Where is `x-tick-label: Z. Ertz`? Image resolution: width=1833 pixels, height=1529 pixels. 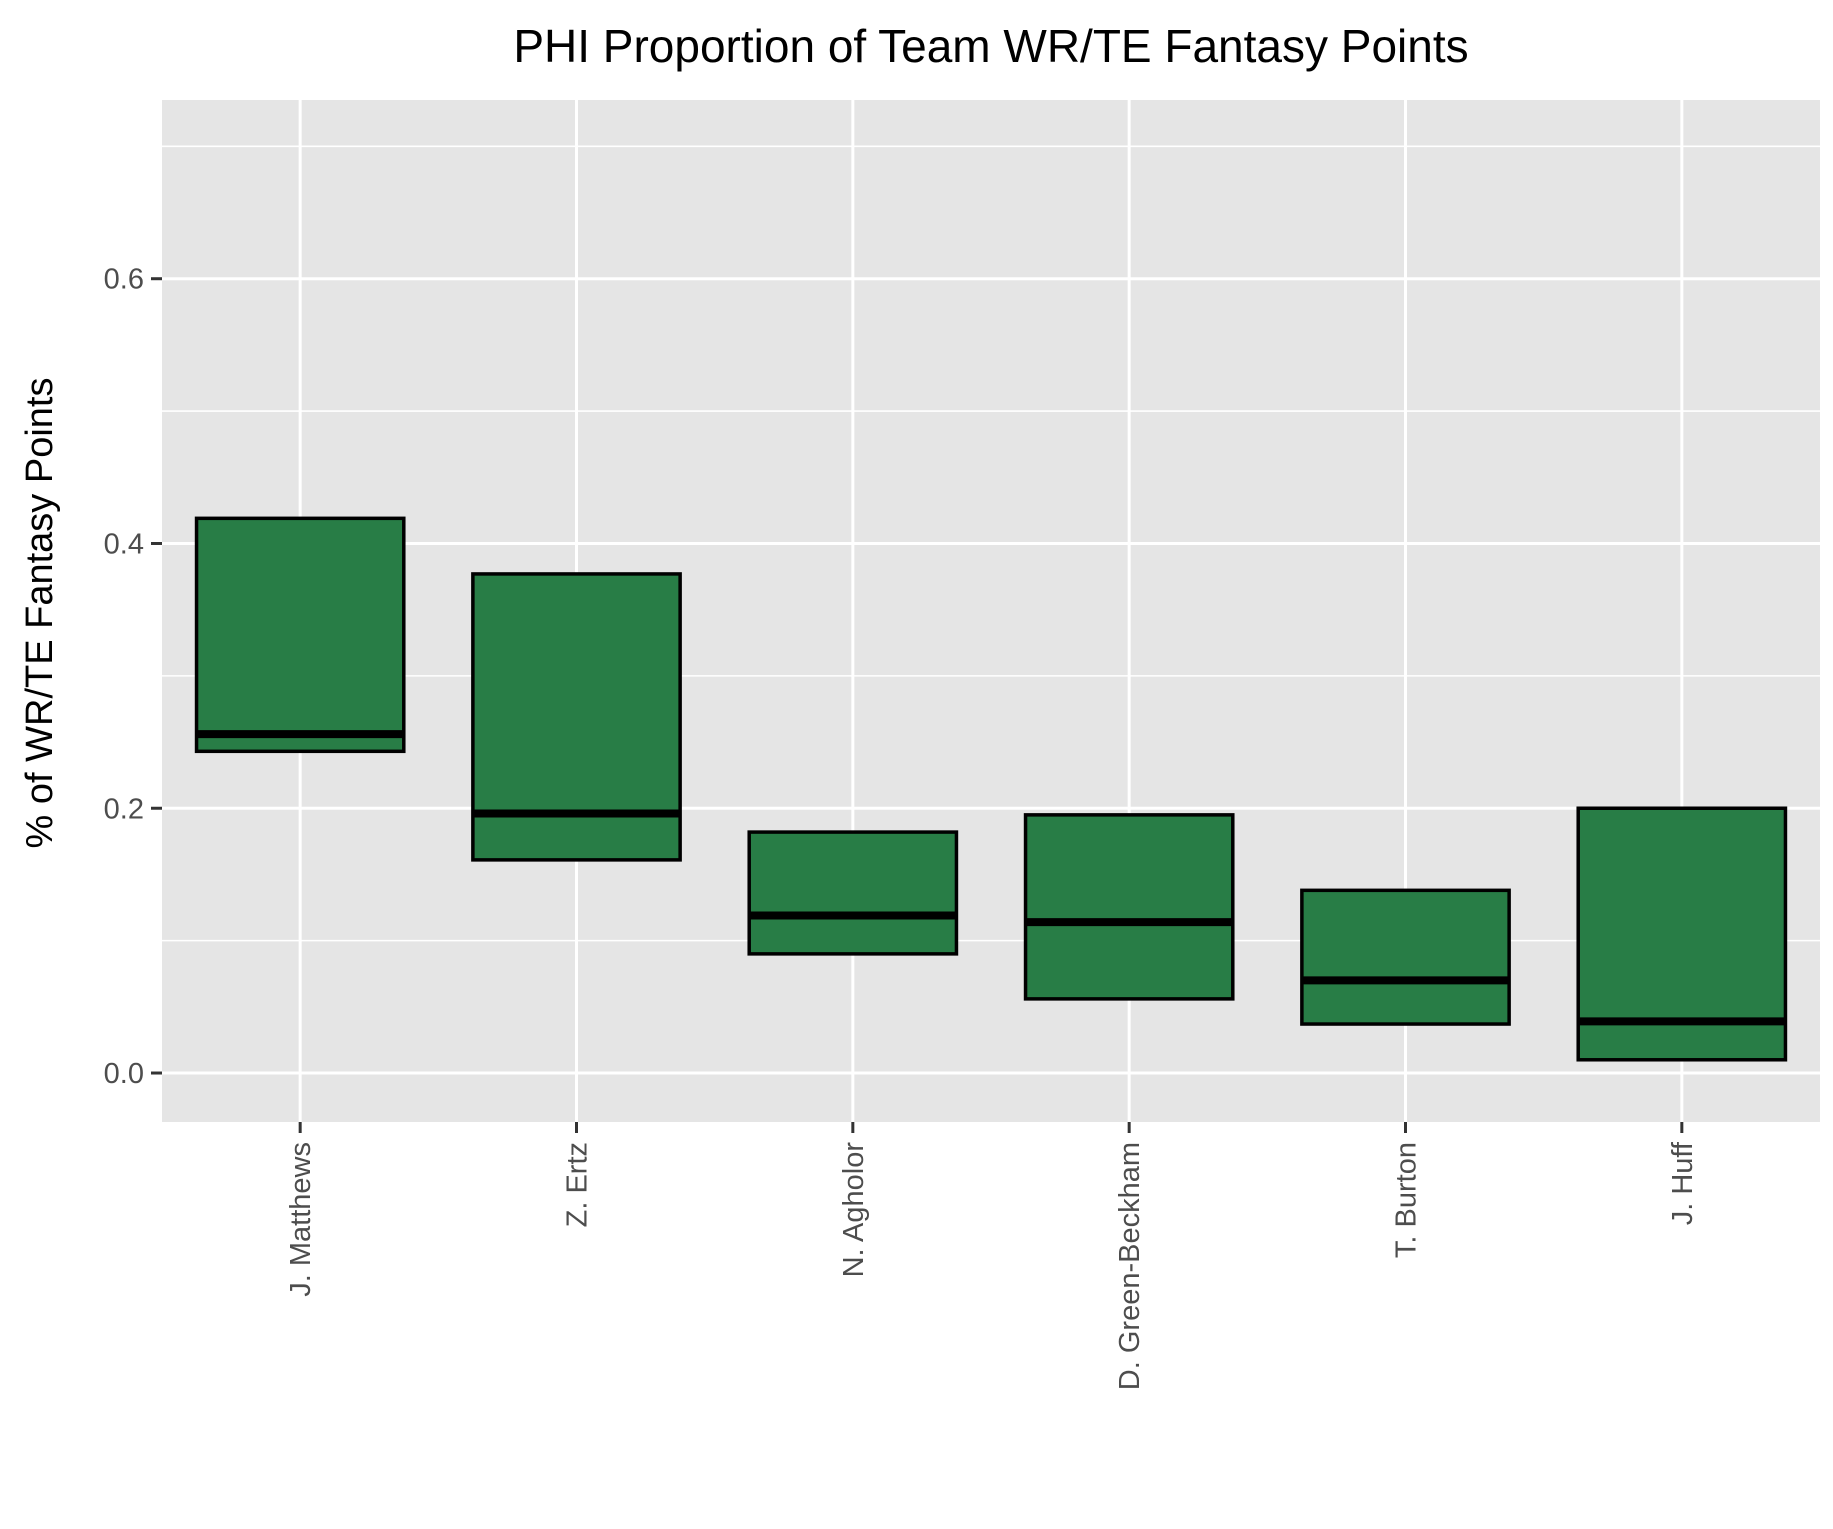 x-tick-label: Z. Ertz is located at coordinates (578, 1184).